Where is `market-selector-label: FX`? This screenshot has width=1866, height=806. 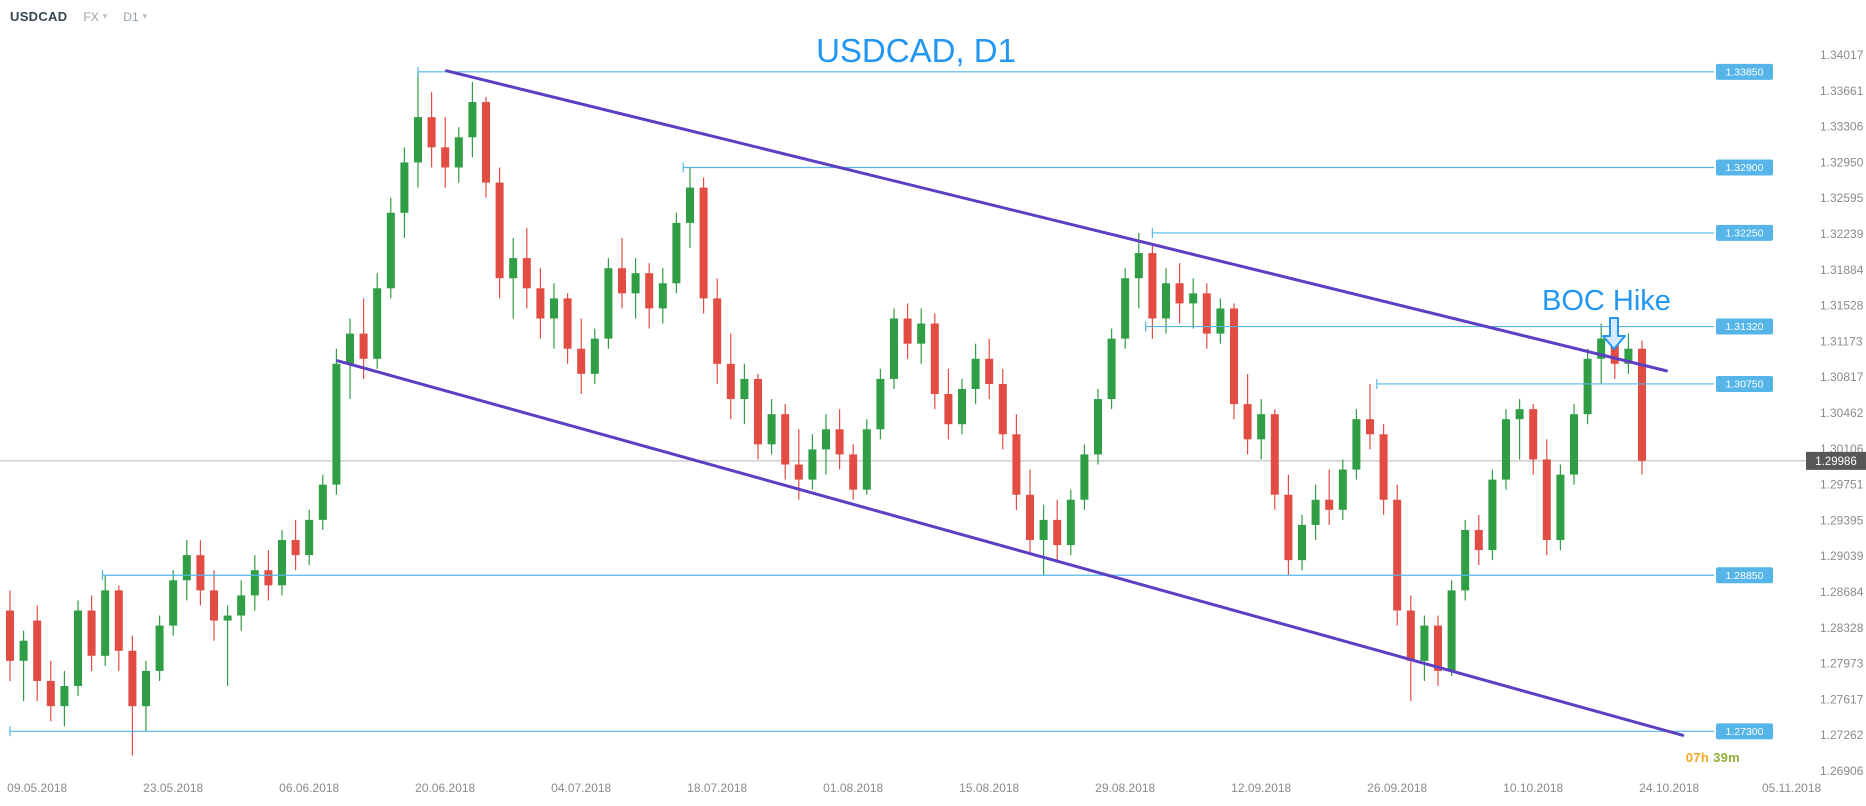 market-selector-label: FX is located at coordinates (91, 16).